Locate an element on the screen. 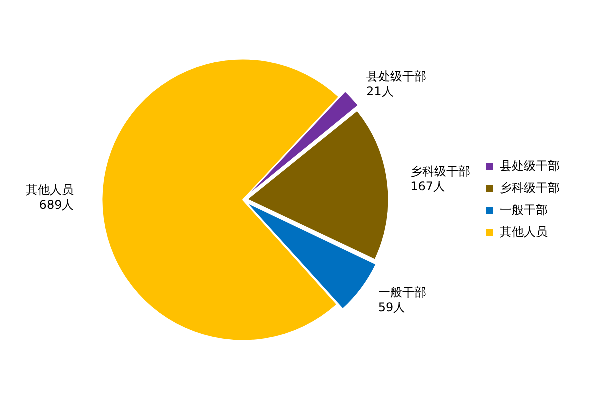  slice-label: 县处级干部 is located at coordinates (396, 77).